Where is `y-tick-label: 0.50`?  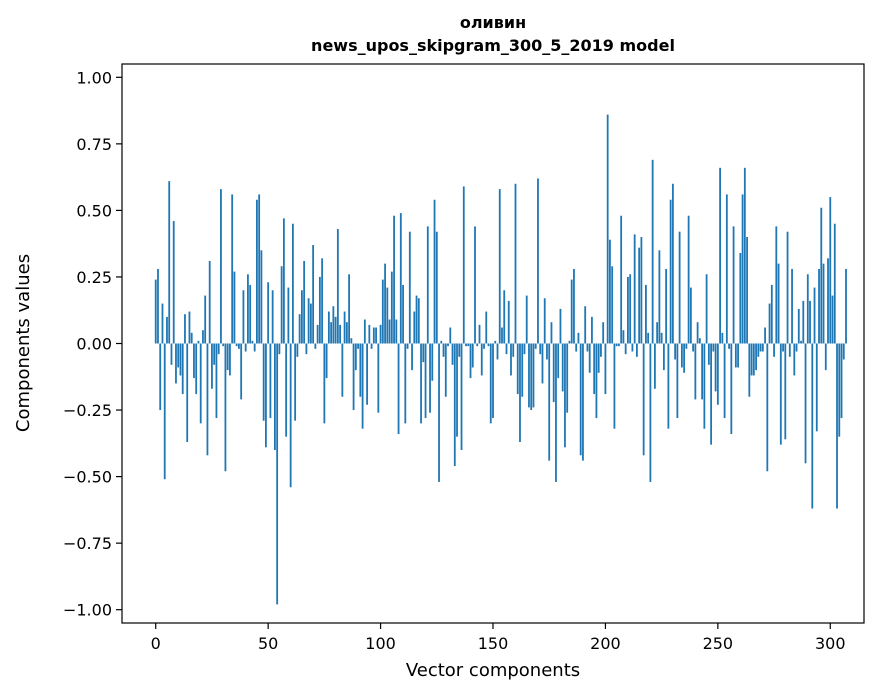
y-tick-label: 0.50 is located at coordinates (94, 210).